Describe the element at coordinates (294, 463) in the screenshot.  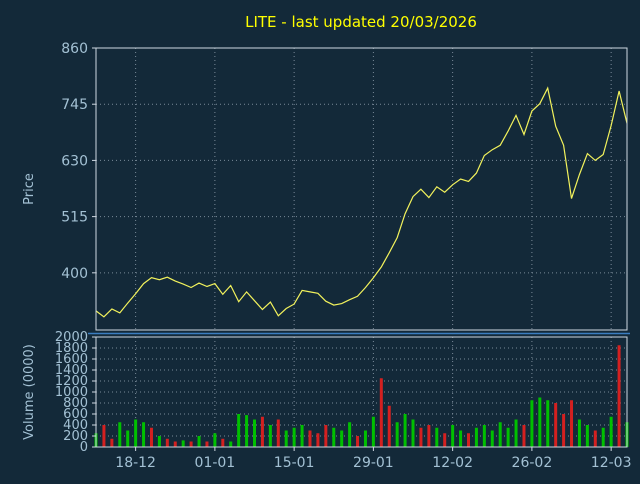
I see `x-tick-label: 15-01` at that location.